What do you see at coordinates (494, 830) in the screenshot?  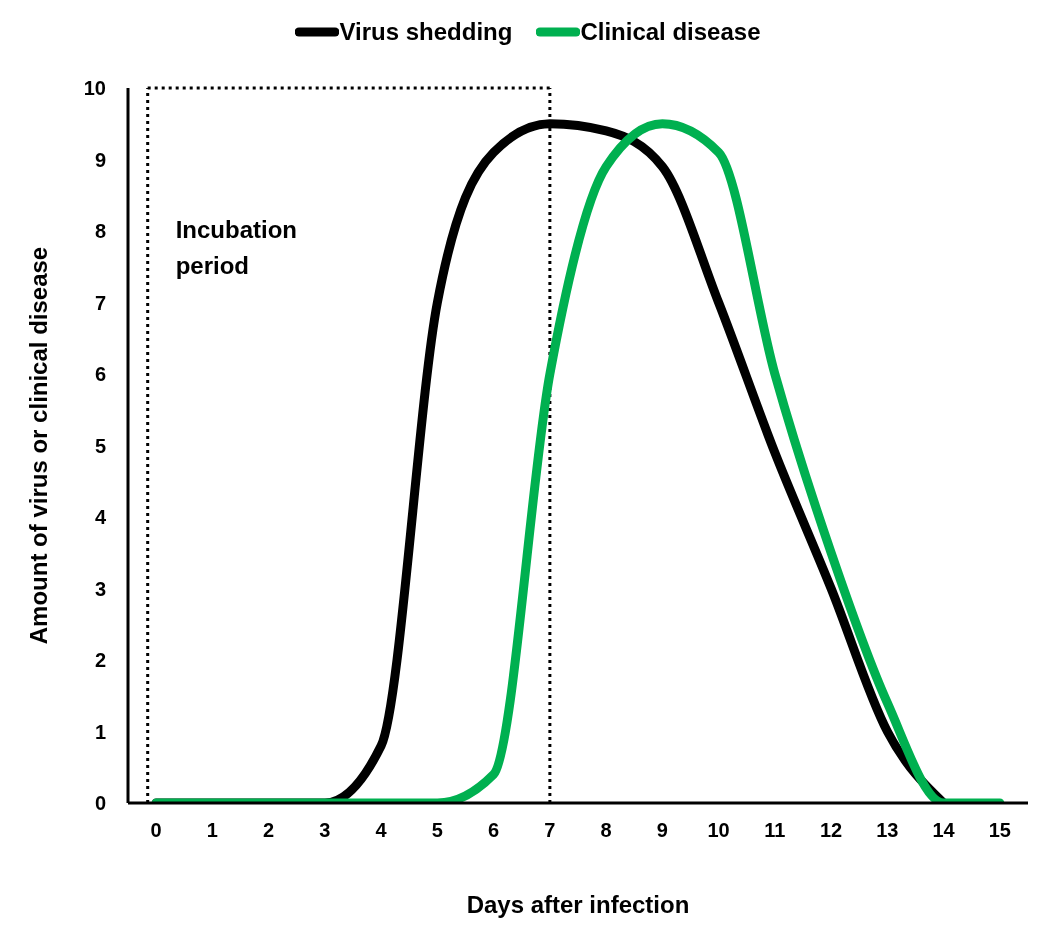 I see `x-tick-label: 6` at bounding box center [494, 830].